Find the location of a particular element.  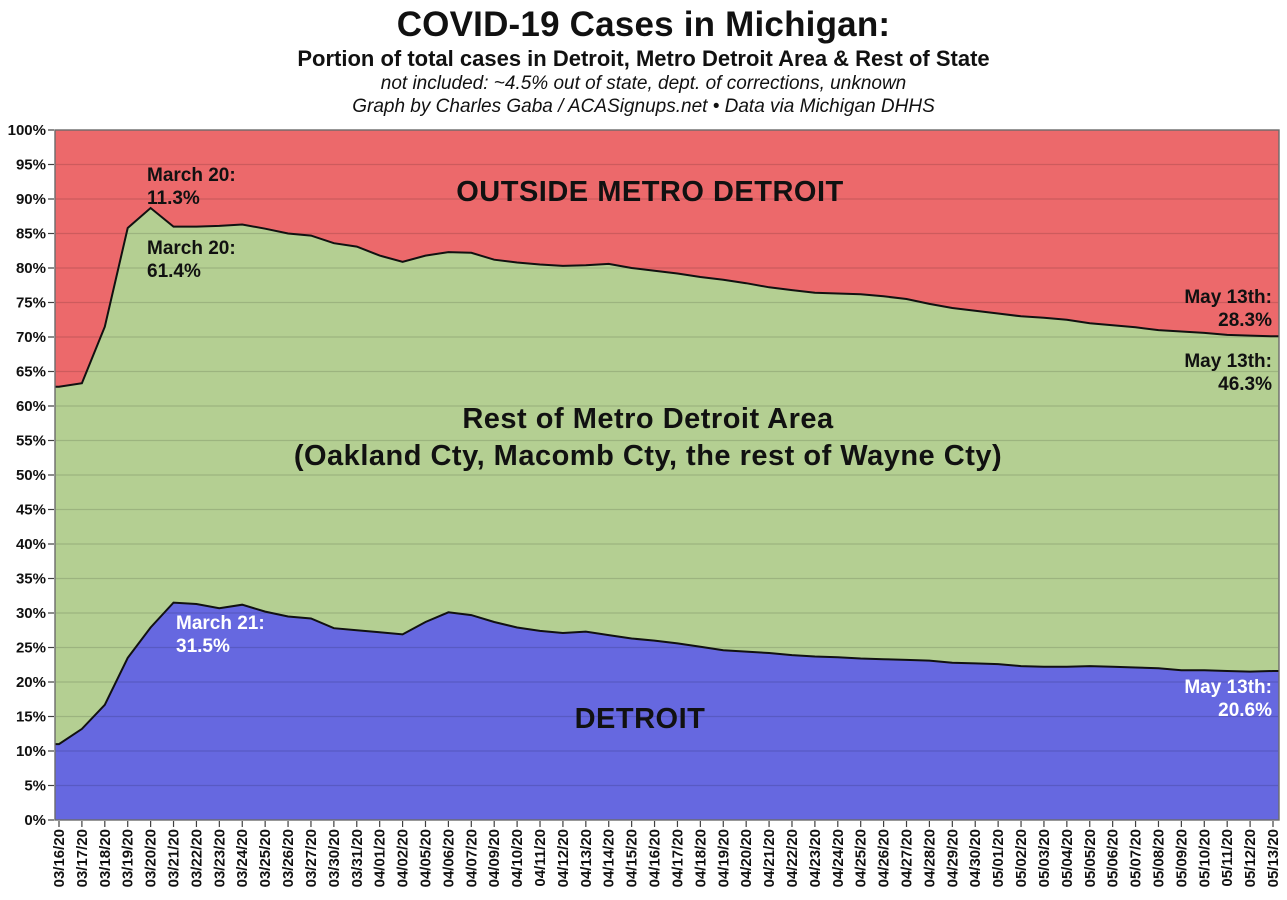

x-axis-label: 04/05/20 is located at coordinates (426, 858).